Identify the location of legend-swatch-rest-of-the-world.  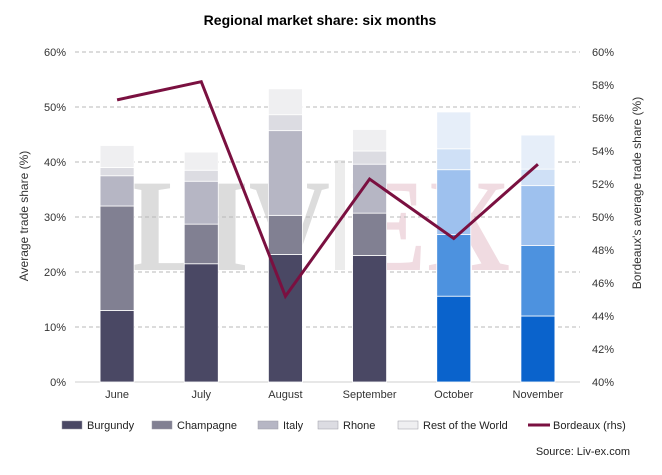
(408, 425).